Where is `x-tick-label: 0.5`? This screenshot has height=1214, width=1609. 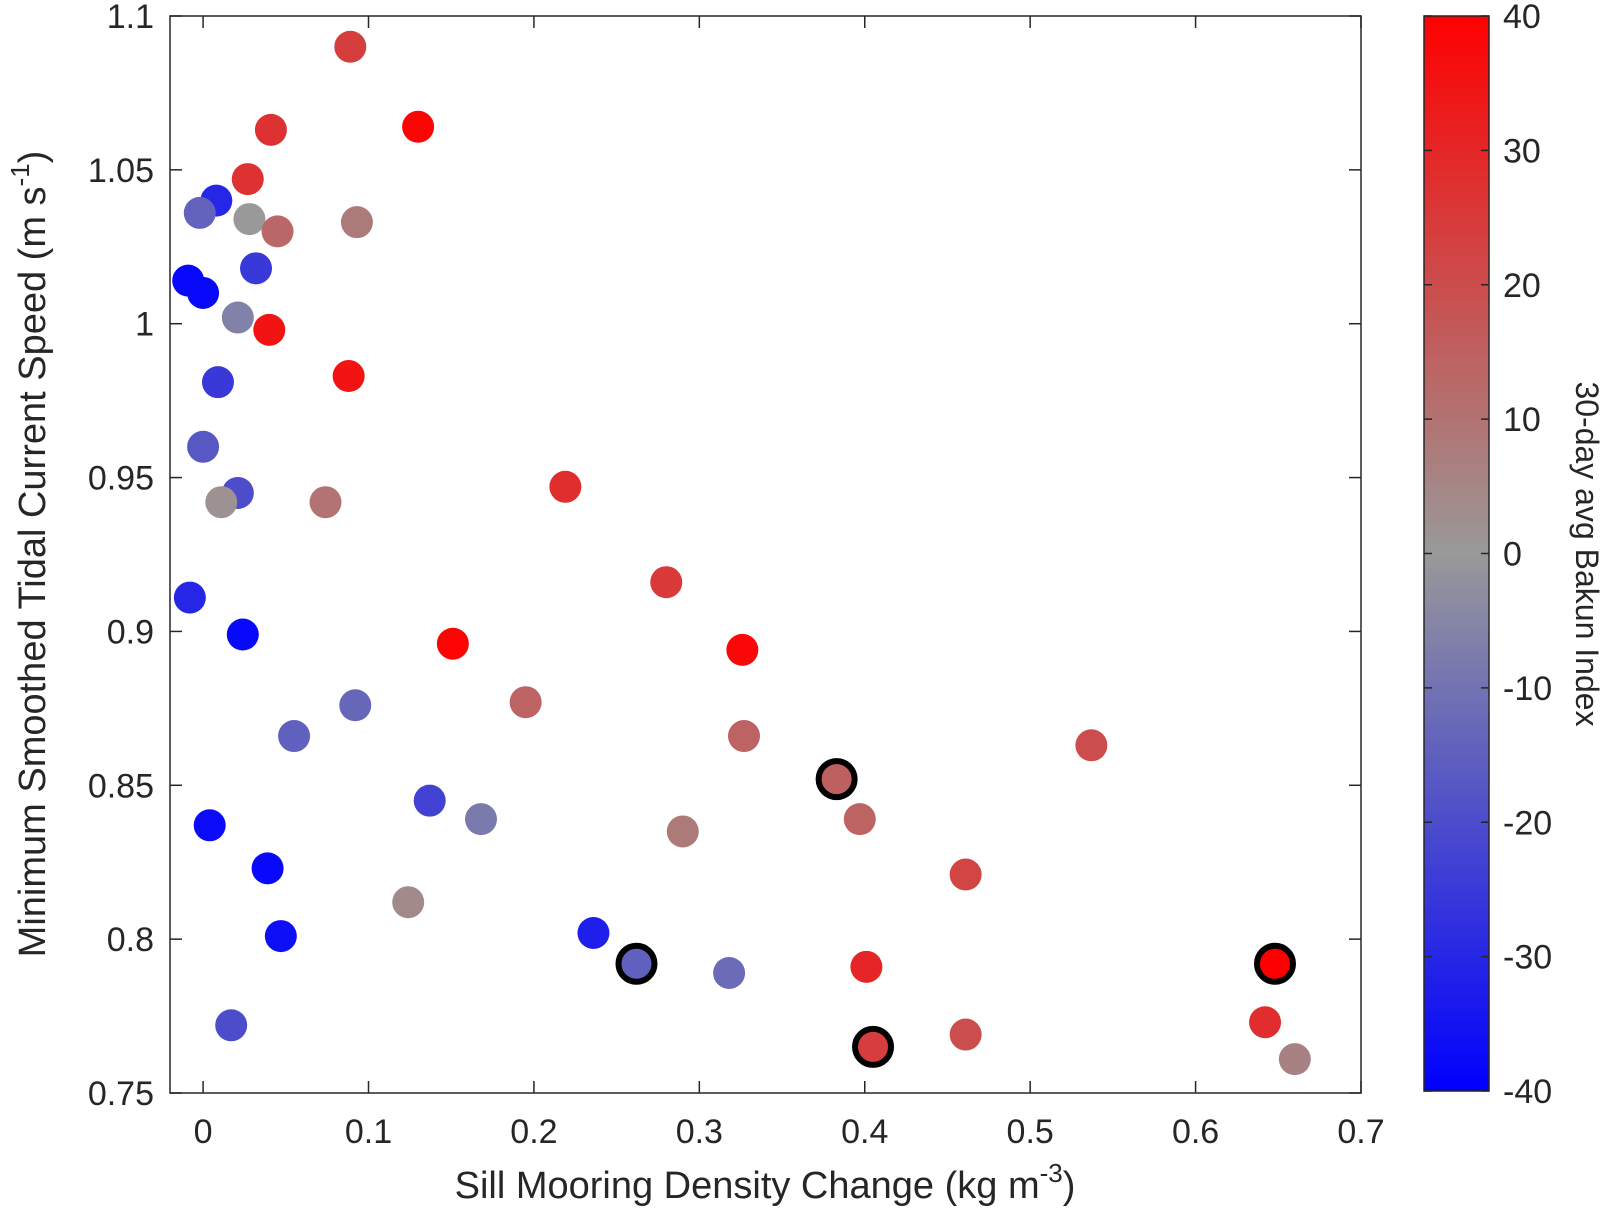 x-tick-label: 0.5 is located at coordinates (1030, 1132).